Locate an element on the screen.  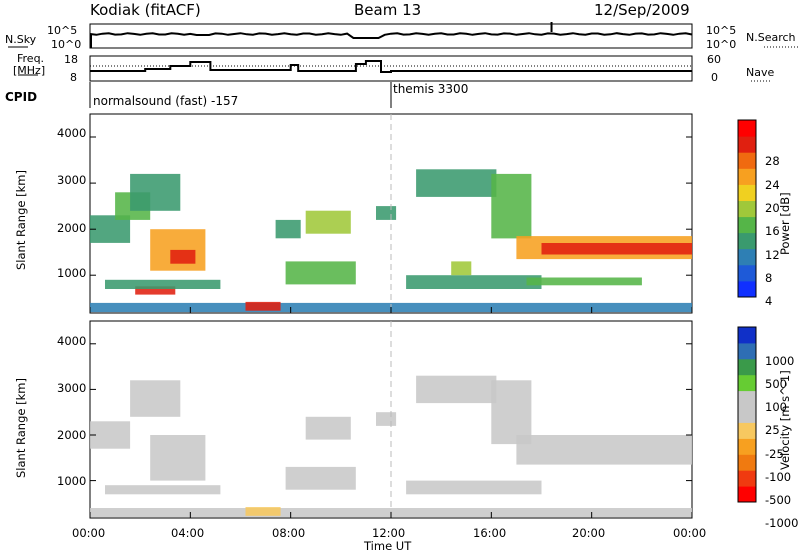
noise-sky-line is located at coordinates (391, 35).